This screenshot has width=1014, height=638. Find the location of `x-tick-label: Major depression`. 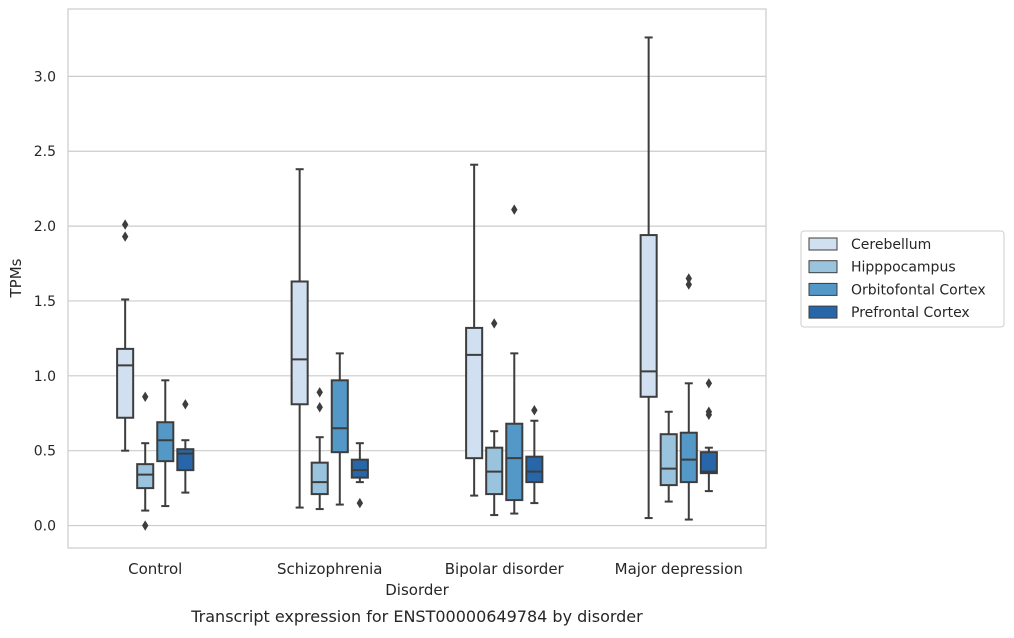

x-tick-label: Major depression is located at coordinates (679, 569).